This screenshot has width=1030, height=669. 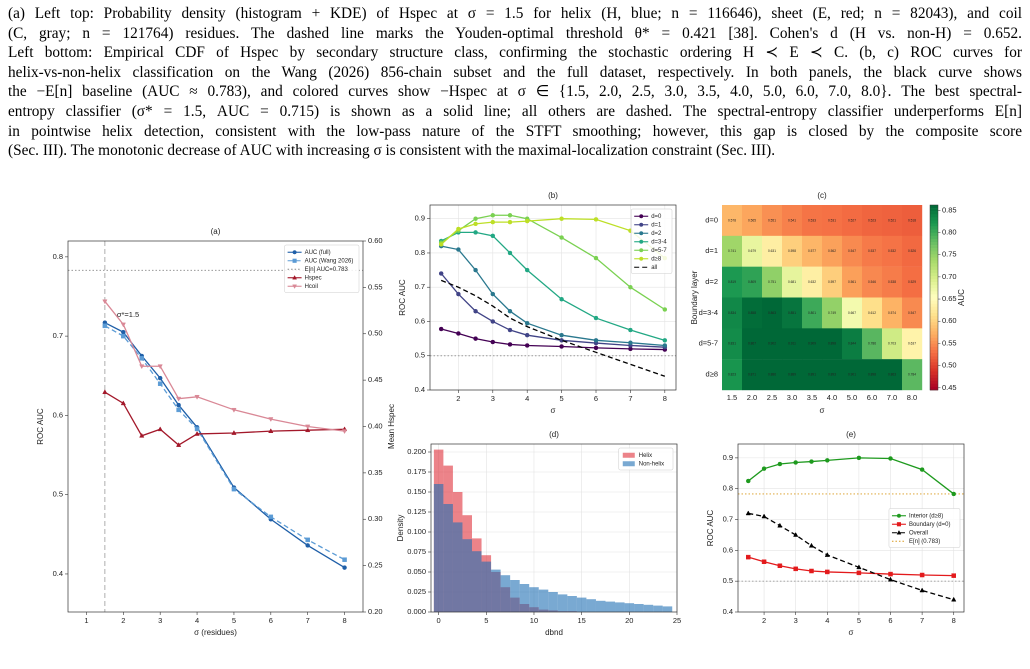 I want to click on cell-label: 0.518, so click(x=912, y=220).